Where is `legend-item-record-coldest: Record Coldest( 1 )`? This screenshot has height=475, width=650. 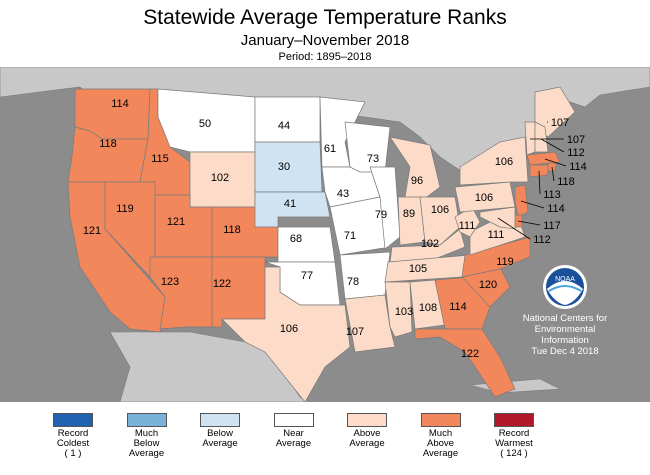
legend-item-record-coldest: Record Coldest( 1 ) is located at coordinates (73, 436).